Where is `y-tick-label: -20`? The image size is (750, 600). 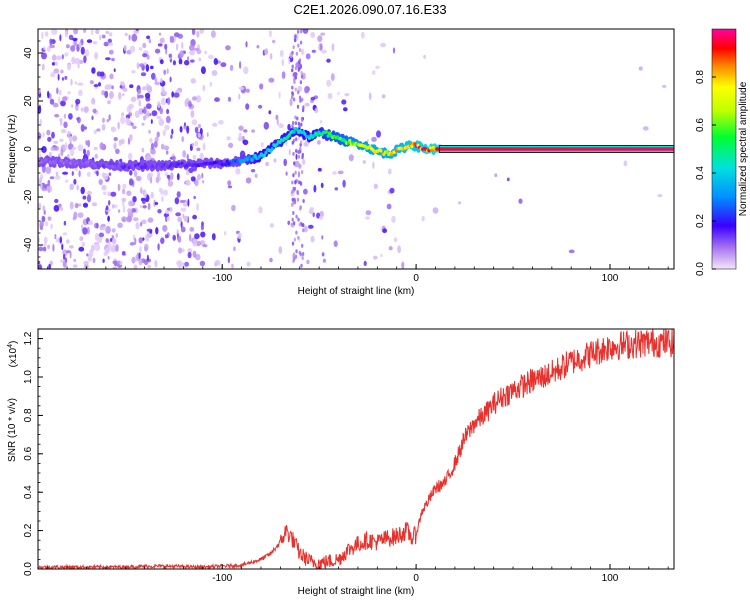
y-tick-label: -20 is located at coordinates (28, 196).